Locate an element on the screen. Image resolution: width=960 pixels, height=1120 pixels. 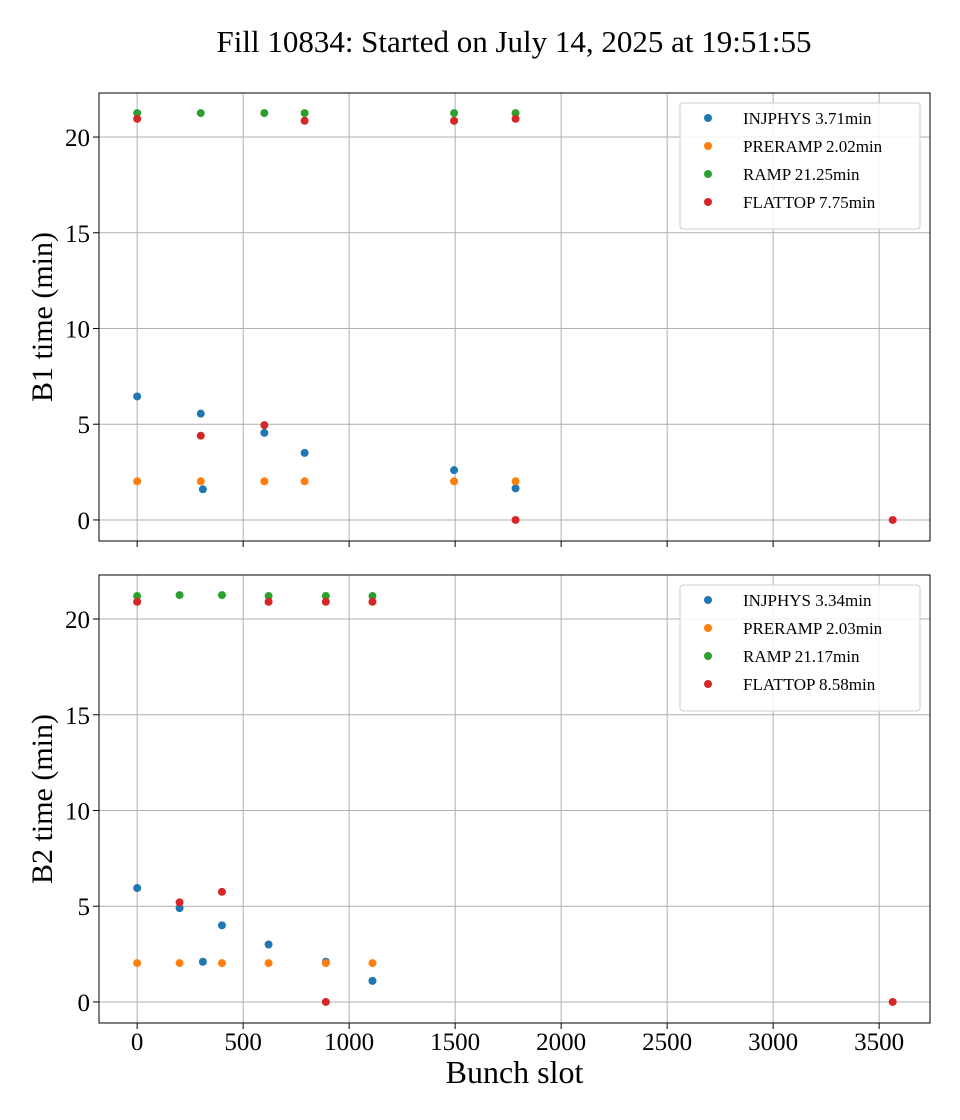
b2-legend-entry: PRERAMP 2.03min is located at coordinates (813, 628).